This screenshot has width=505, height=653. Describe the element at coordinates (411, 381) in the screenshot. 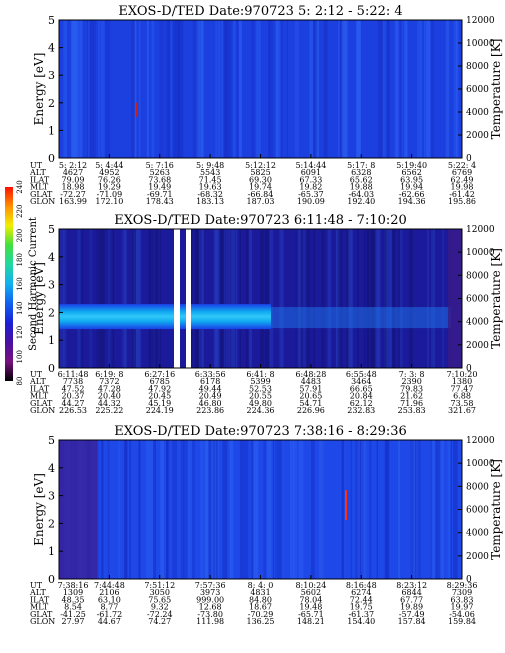

I see `table-cell: 2390` at that location.